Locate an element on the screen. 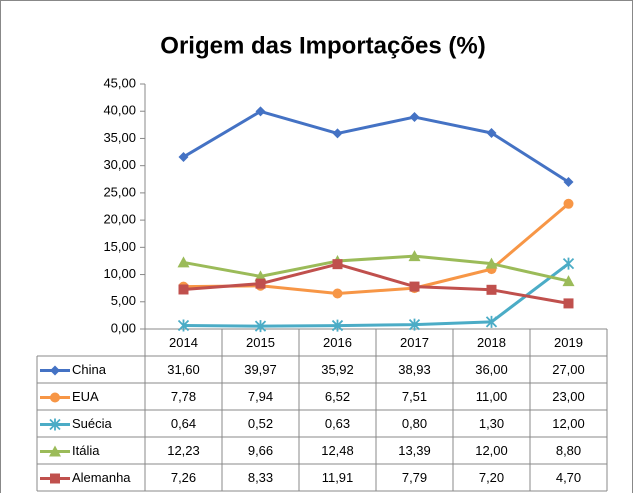 Image resolution: width=633 pixels, height=493 pixels. legend-label: EUA is located at coordinates (85, 396).